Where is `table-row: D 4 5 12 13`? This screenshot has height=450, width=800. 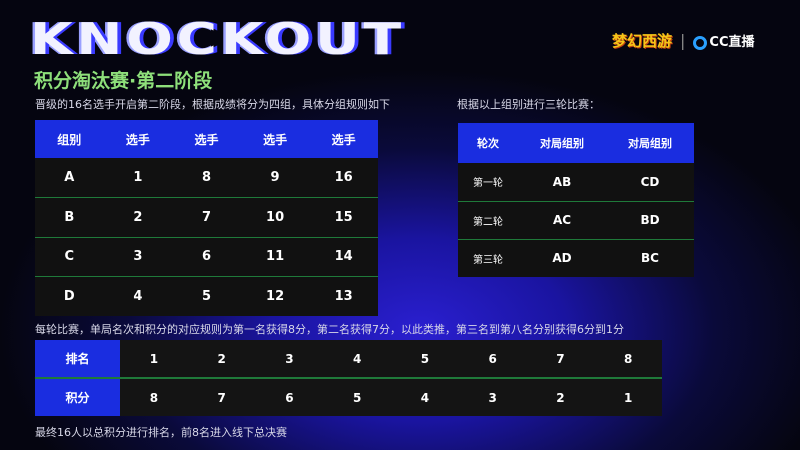 table-row: D 4 5 12 13 is located at coordinates (206, 297).